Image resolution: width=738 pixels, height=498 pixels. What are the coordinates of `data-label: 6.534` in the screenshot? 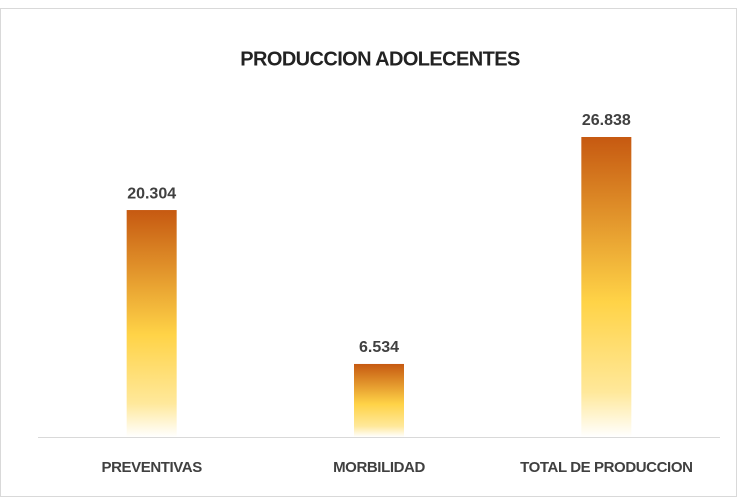 It's located at (379, 347).